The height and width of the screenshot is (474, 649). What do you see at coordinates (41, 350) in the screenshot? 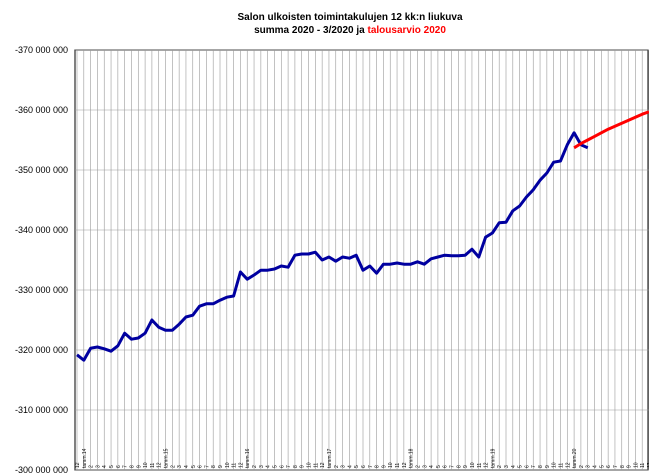
I see `y-tick-label: -320 000 000` at bounding box center [41, 350].